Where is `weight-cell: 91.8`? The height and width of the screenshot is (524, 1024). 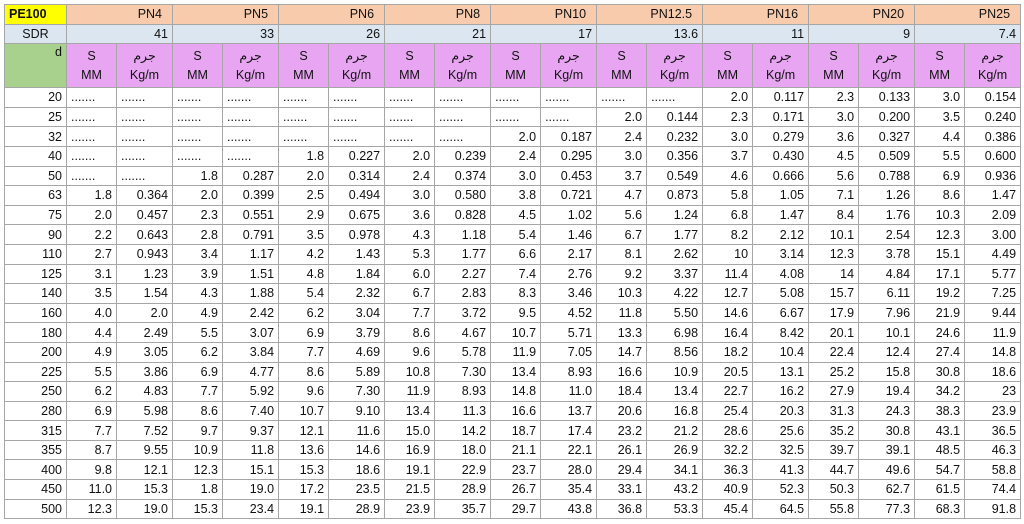 weight-cell: 91.8 is located at coordinates (993, 509).